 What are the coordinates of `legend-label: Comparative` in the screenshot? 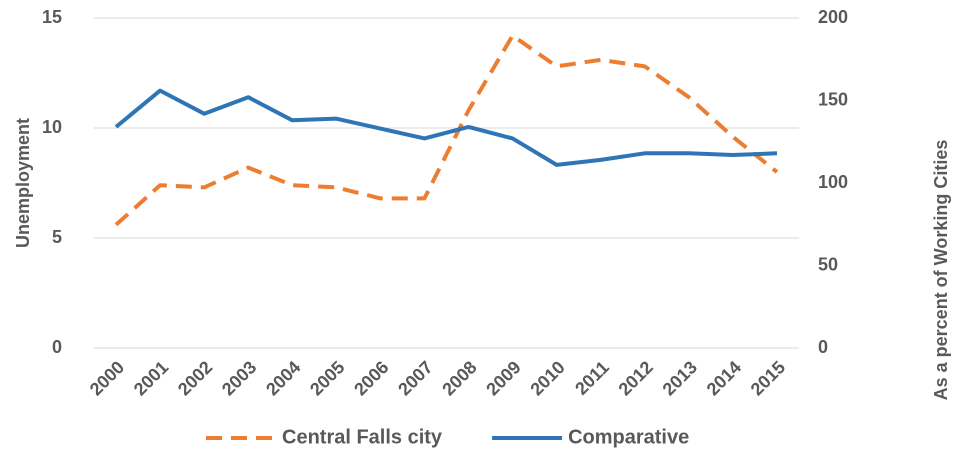 It's located at (628, 437).